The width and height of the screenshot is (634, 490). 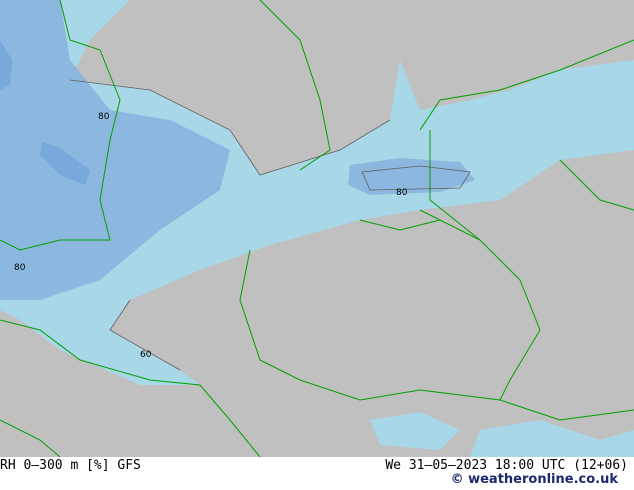 What do you see at coordinates (534, 479) in the screenshot?
I see `copyright-link: © weatheronline.co.uk` at bounding box center [534, 479].